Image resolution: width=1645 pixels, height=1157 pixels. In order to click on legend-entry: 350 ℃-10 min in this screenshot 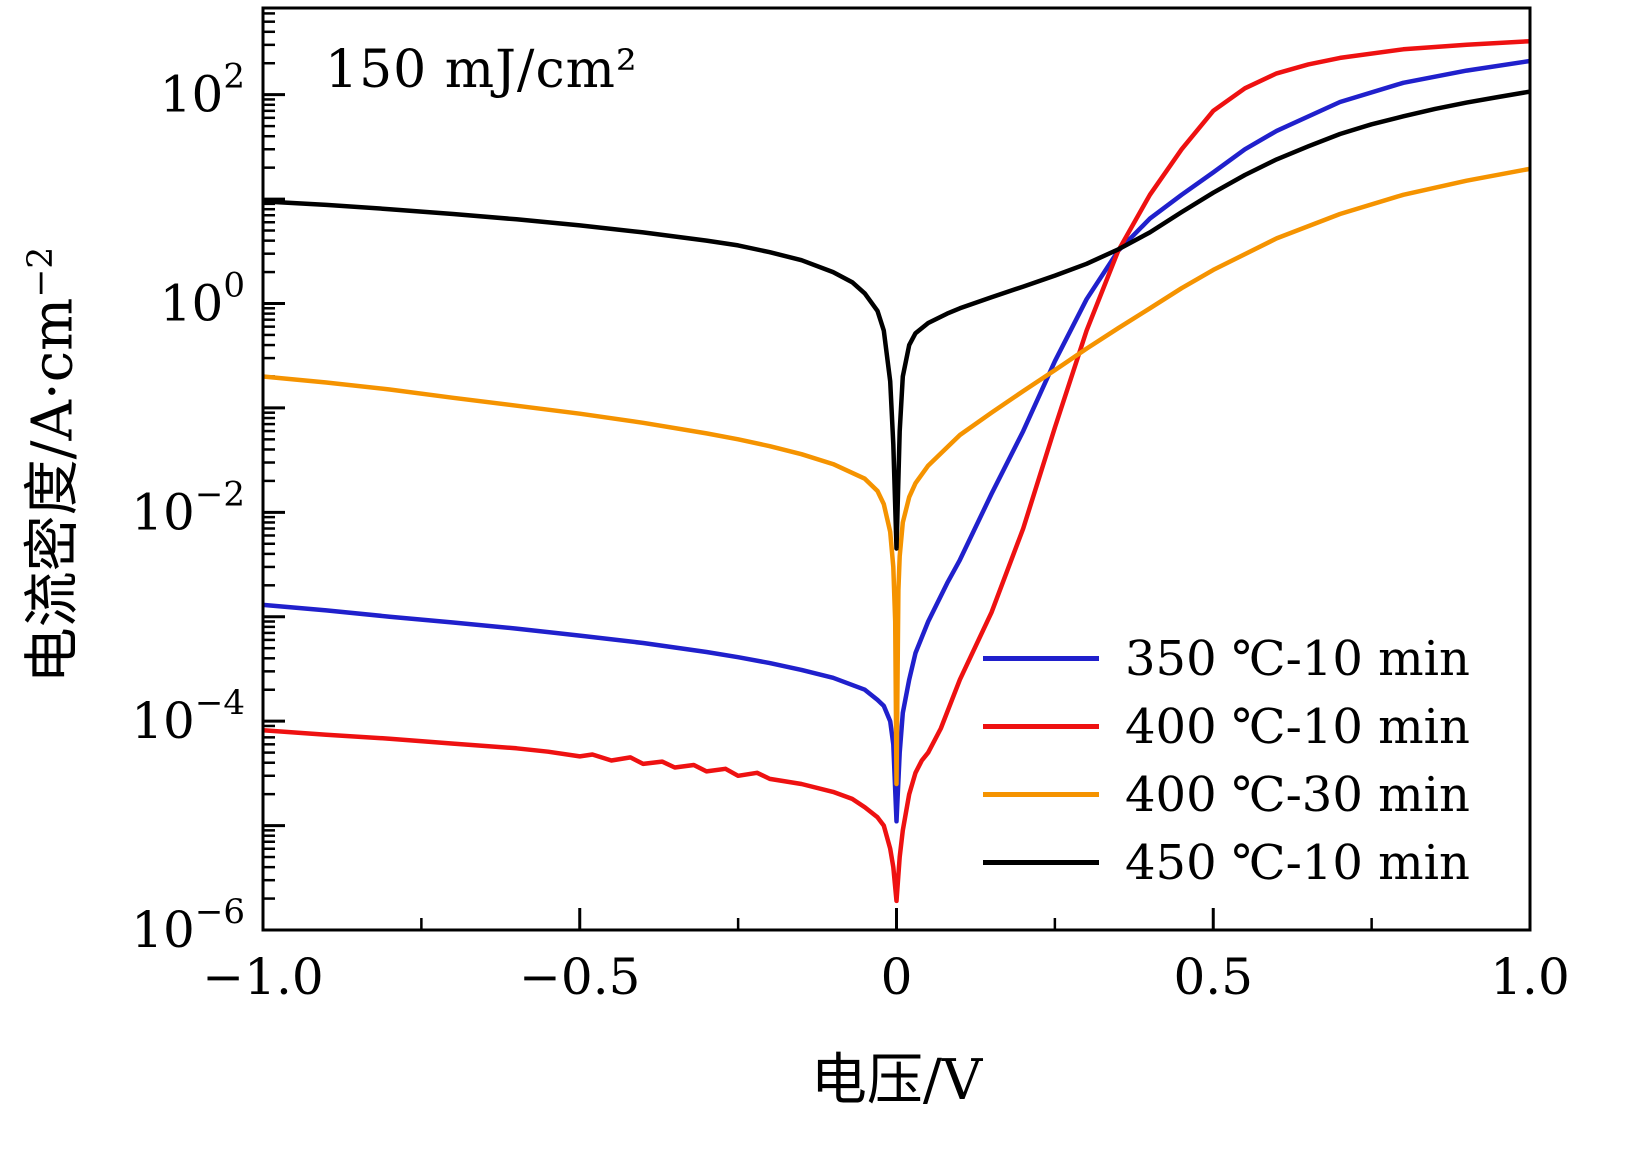, I will do `click(1226, 659)`.